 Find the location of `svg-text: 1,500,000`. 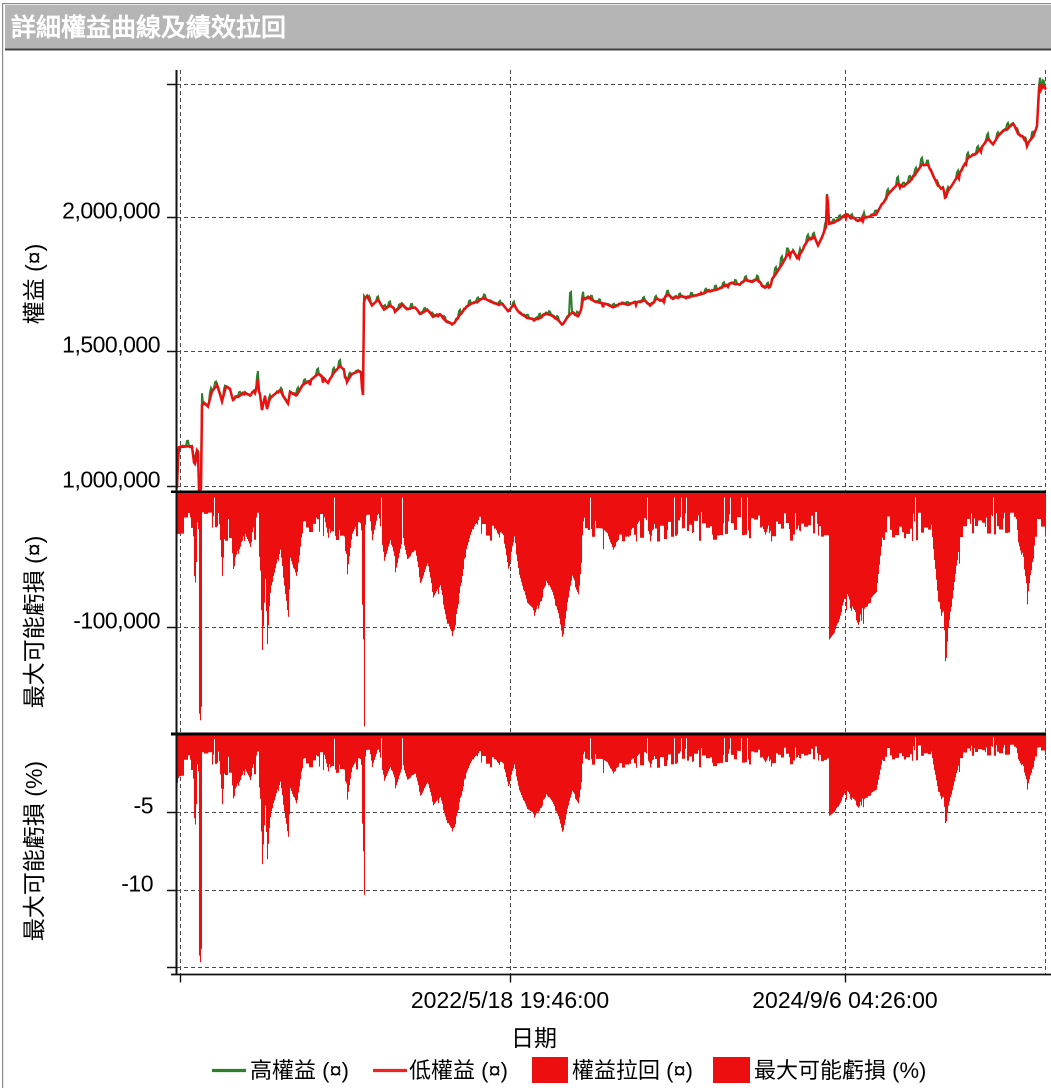

svg-text: 1,500,000 is located at coordinates (111, 345).